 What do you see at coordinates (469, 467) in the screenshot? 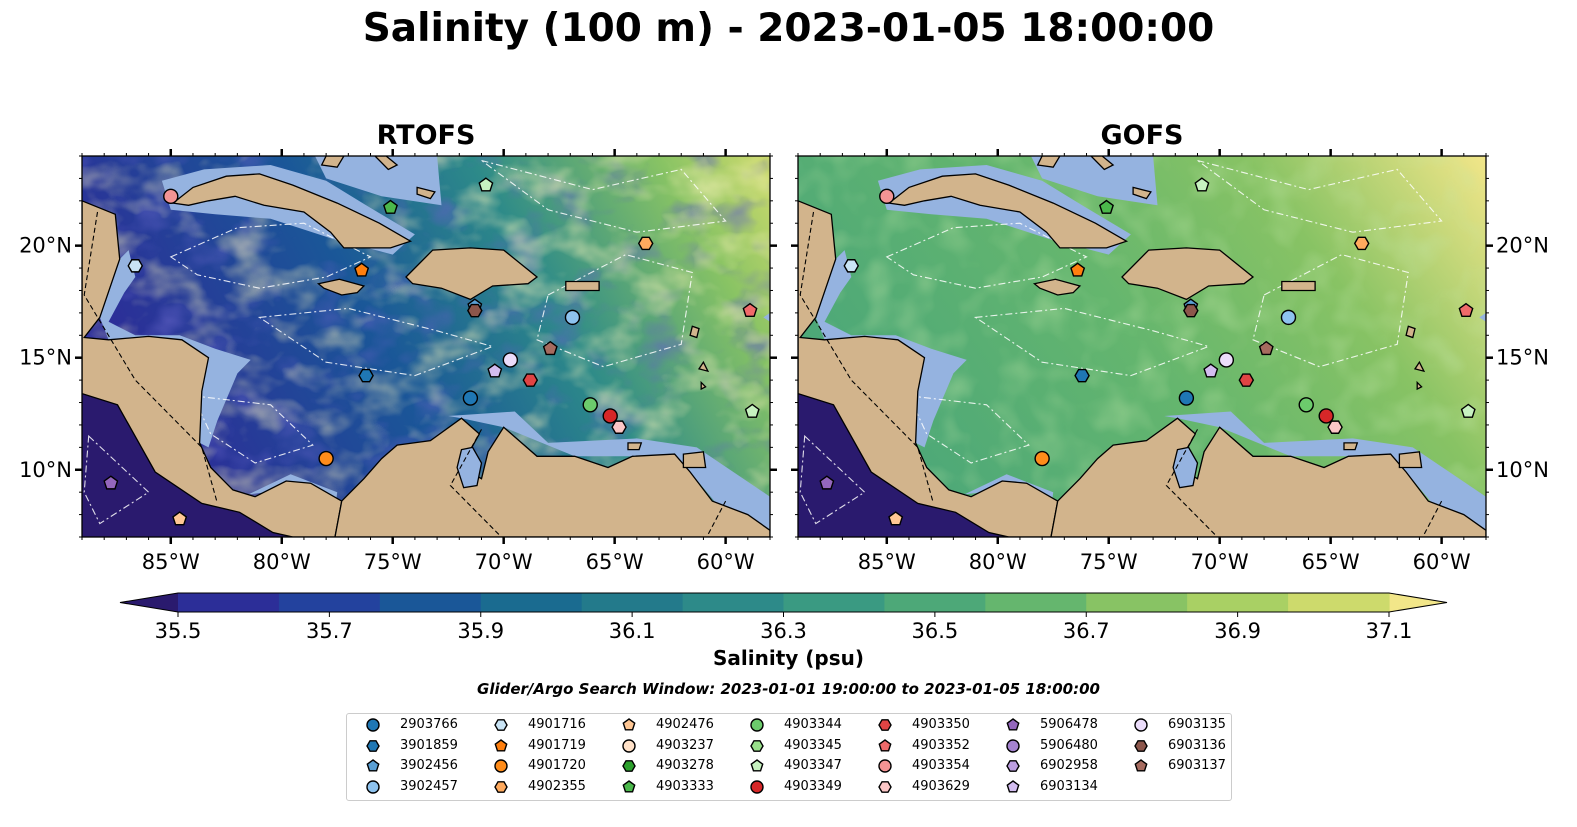
I see `lake-icon` at bounding box center [469, 467].